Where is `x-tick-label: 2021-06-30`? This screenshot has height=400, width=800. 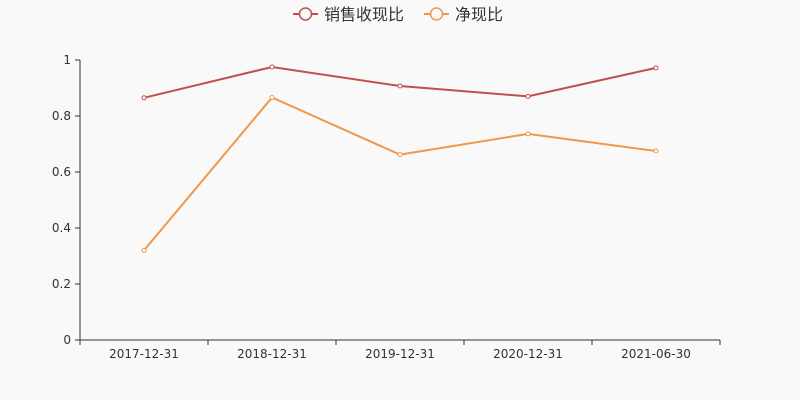
x-tick-label: 2021-06-30 is located at coordinates (656, 354).